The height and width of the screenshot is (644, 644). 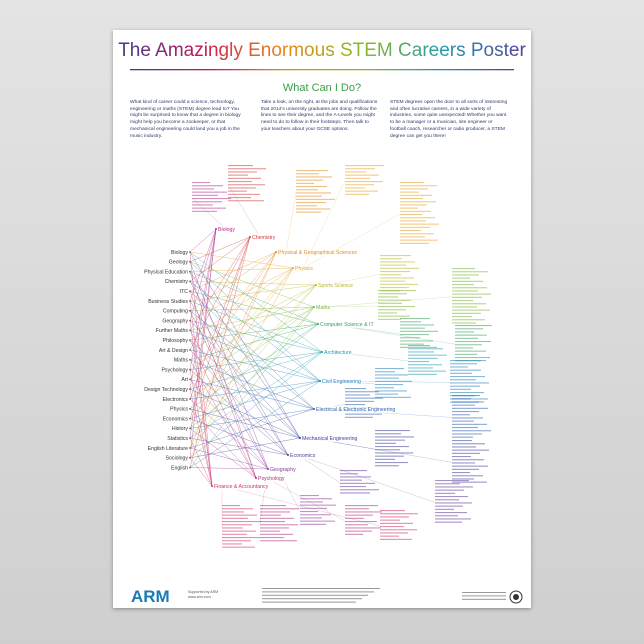 What do you see at coordinates (180, 429) in the screenshot?
I see `subject-label: History` at bounding box center [180, 429].